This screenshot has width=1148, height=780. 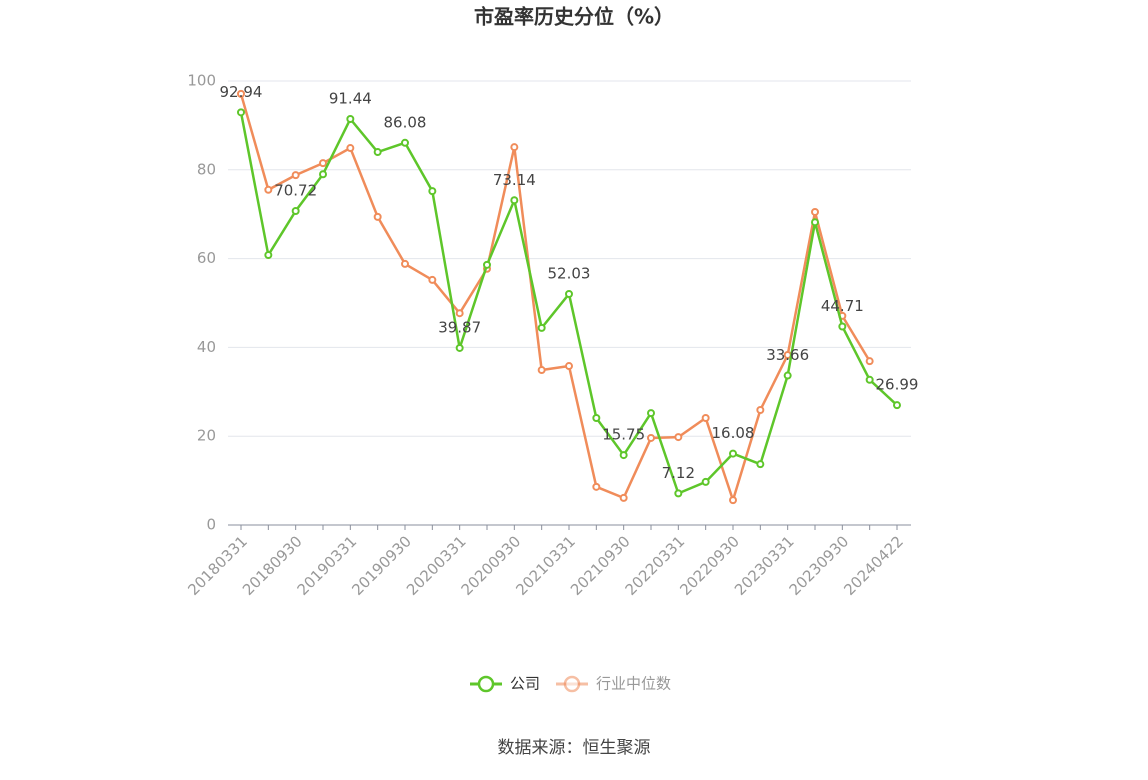 I want to click on legend-label: 行业中位数, so click(x=633, y=684).